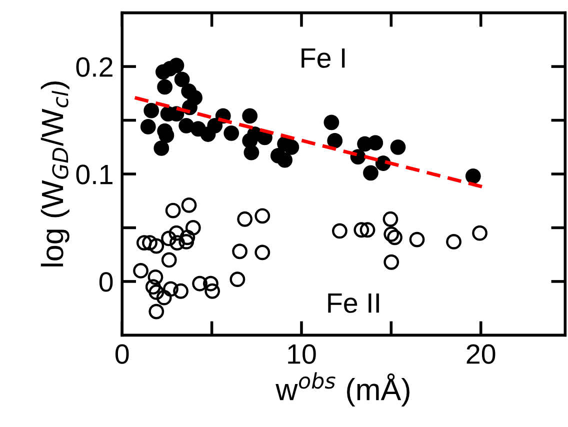 Image resolution: width=568 pixels, height=427 pixels. Describe the element at coordinates (481, 354) in the screenshot. I see `x-tick-label: 20` at that location.